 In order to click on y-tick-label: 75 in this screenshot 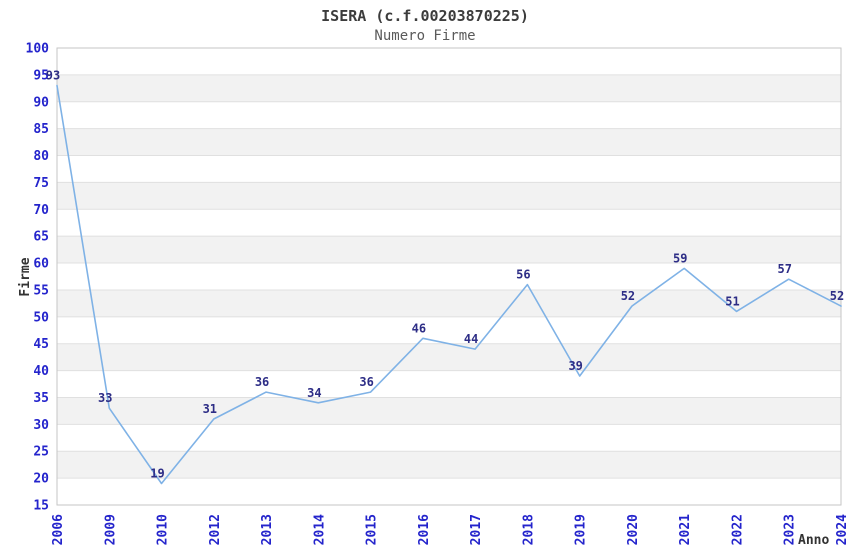, I will do `click(41, 183)`.